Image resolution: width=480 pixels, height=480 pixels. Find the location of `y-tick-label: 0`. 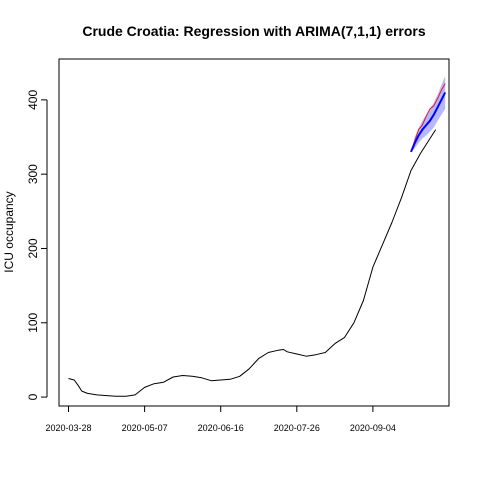

y-tick-label: 0 is located at coordinates (33, 396).